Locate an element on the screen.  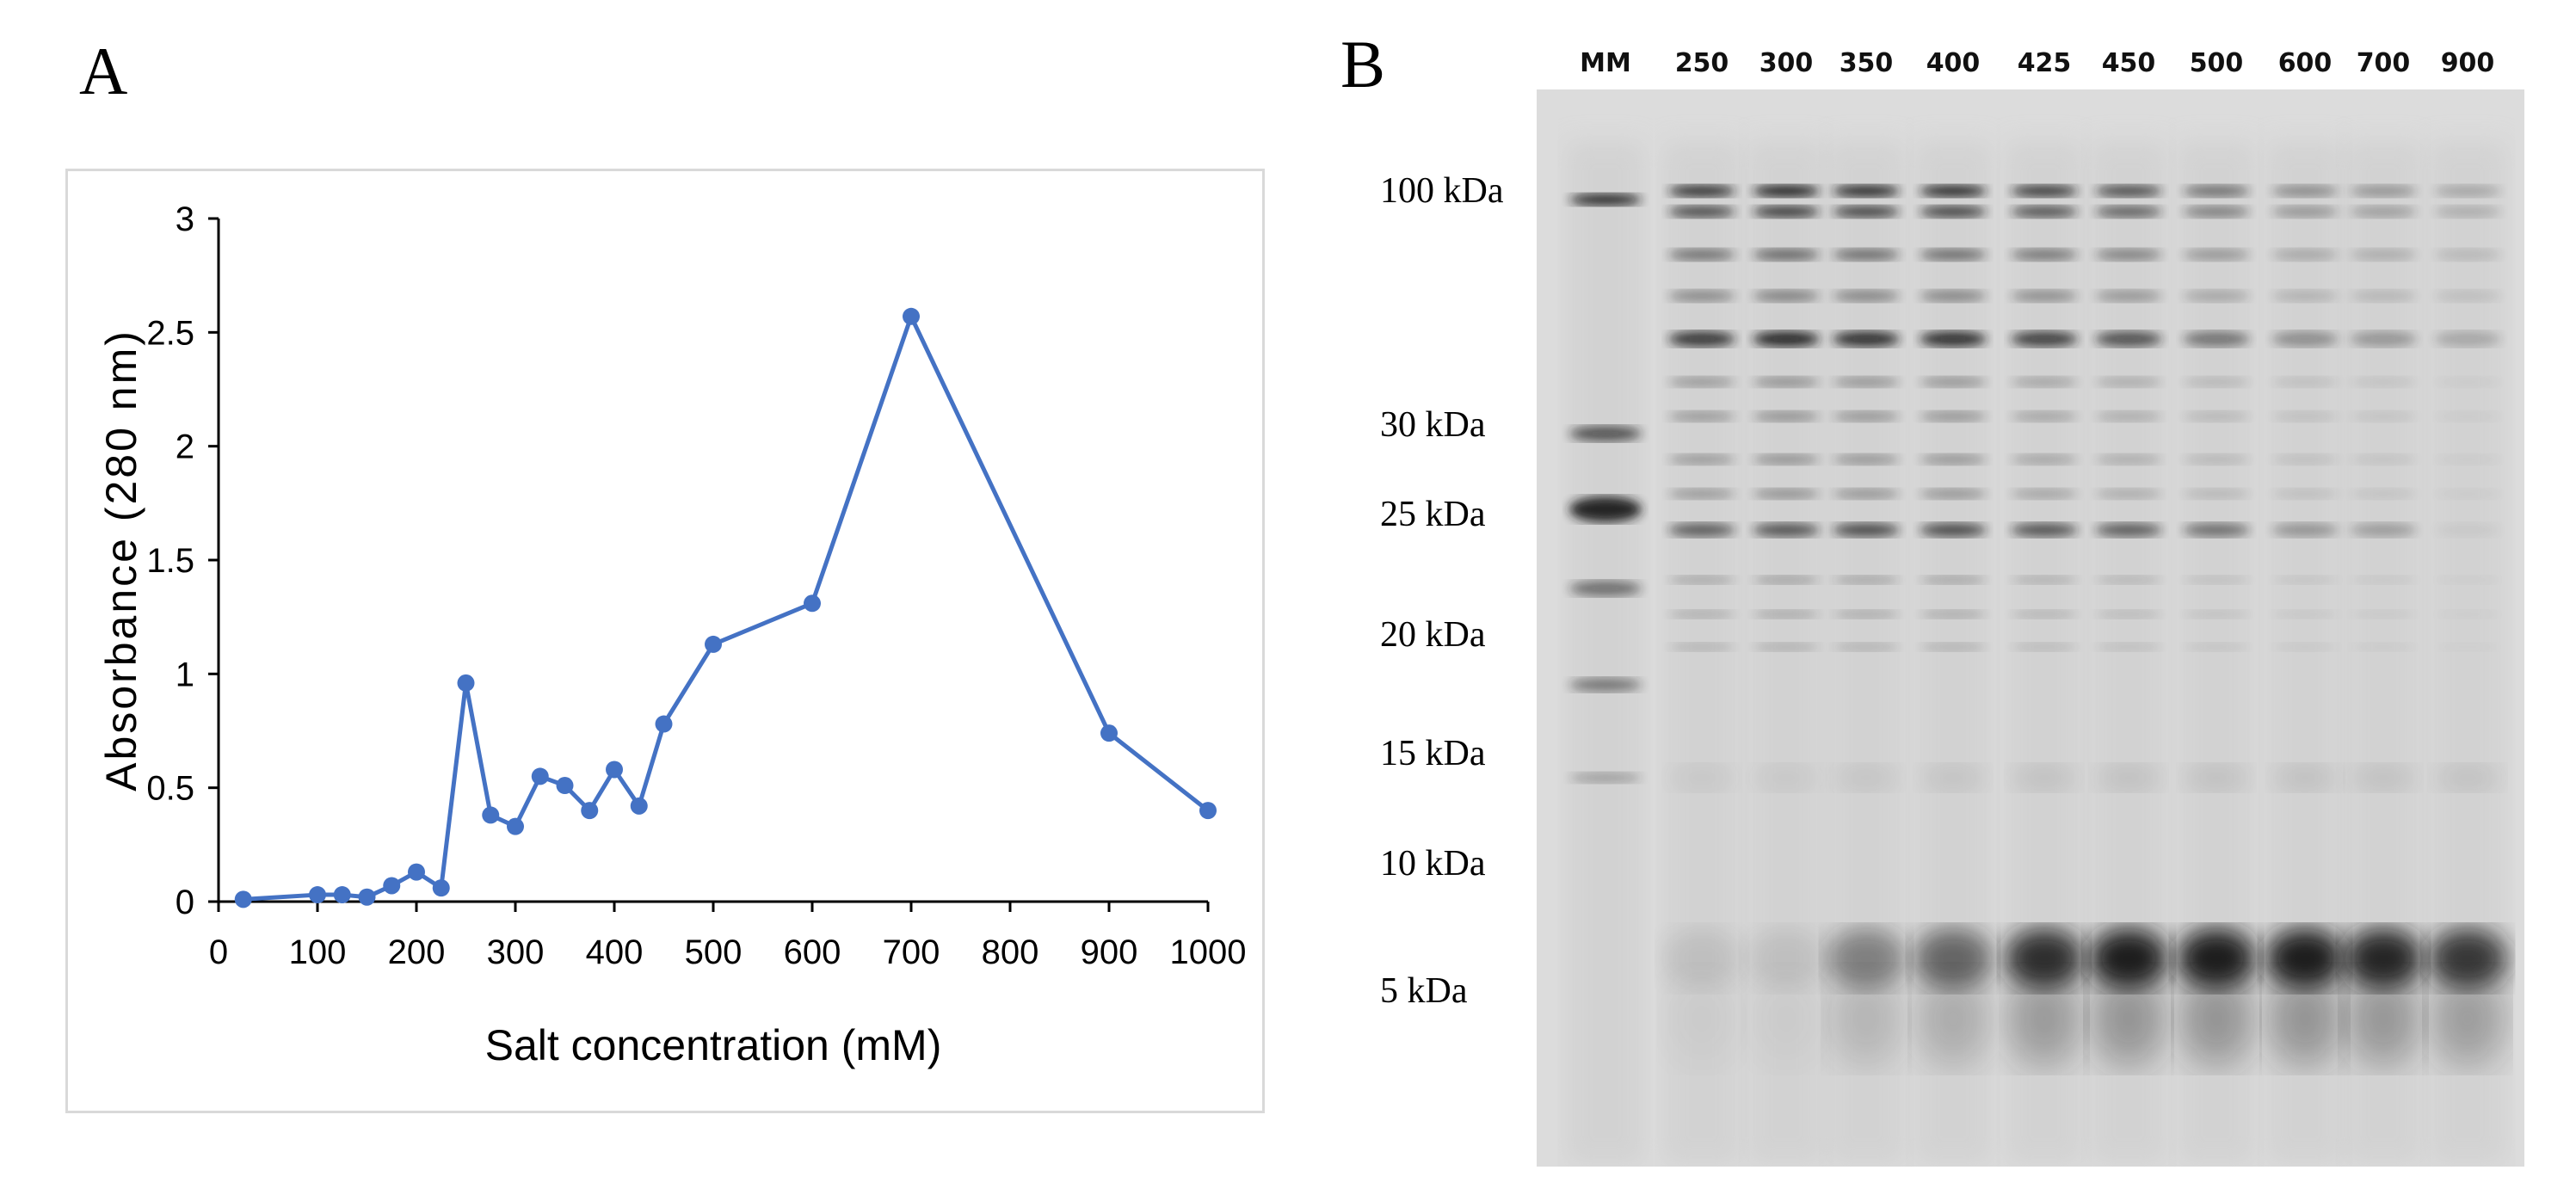
lane-label: 425 is located at coordinates (2045, 63).